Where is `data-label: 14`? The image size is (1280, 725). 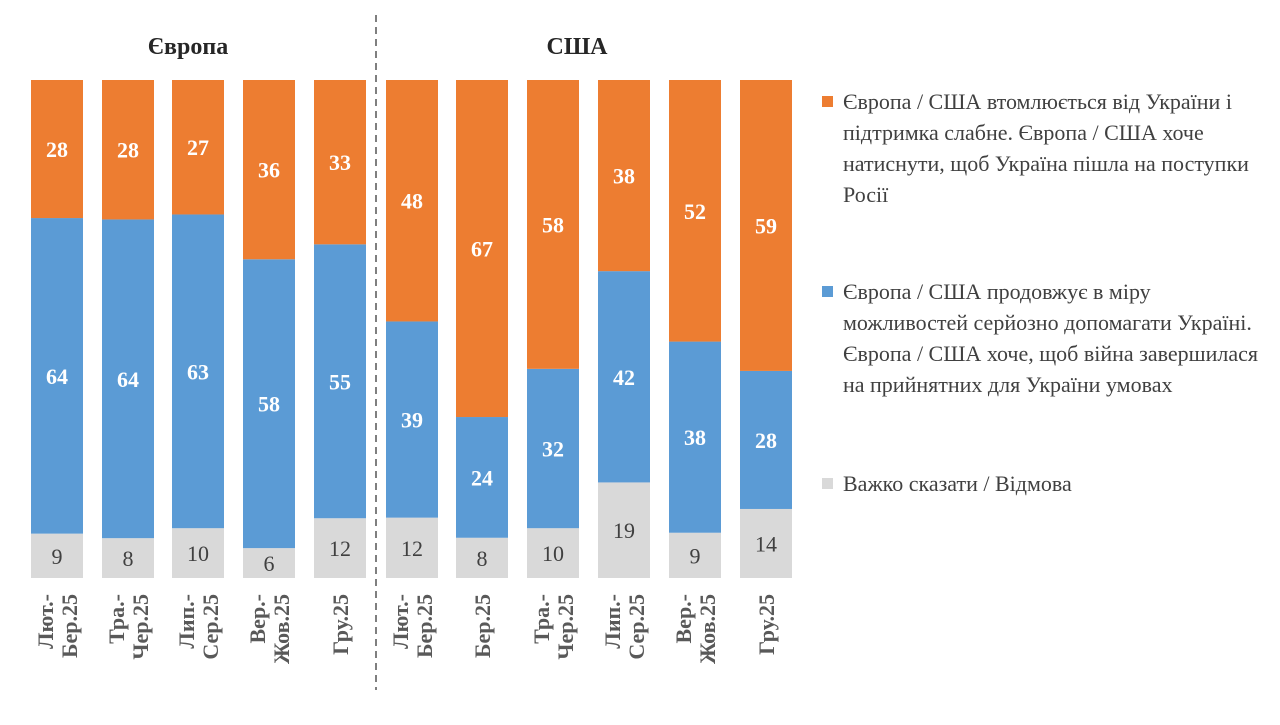
data-label: 14 is located at coordinates (766, 543).